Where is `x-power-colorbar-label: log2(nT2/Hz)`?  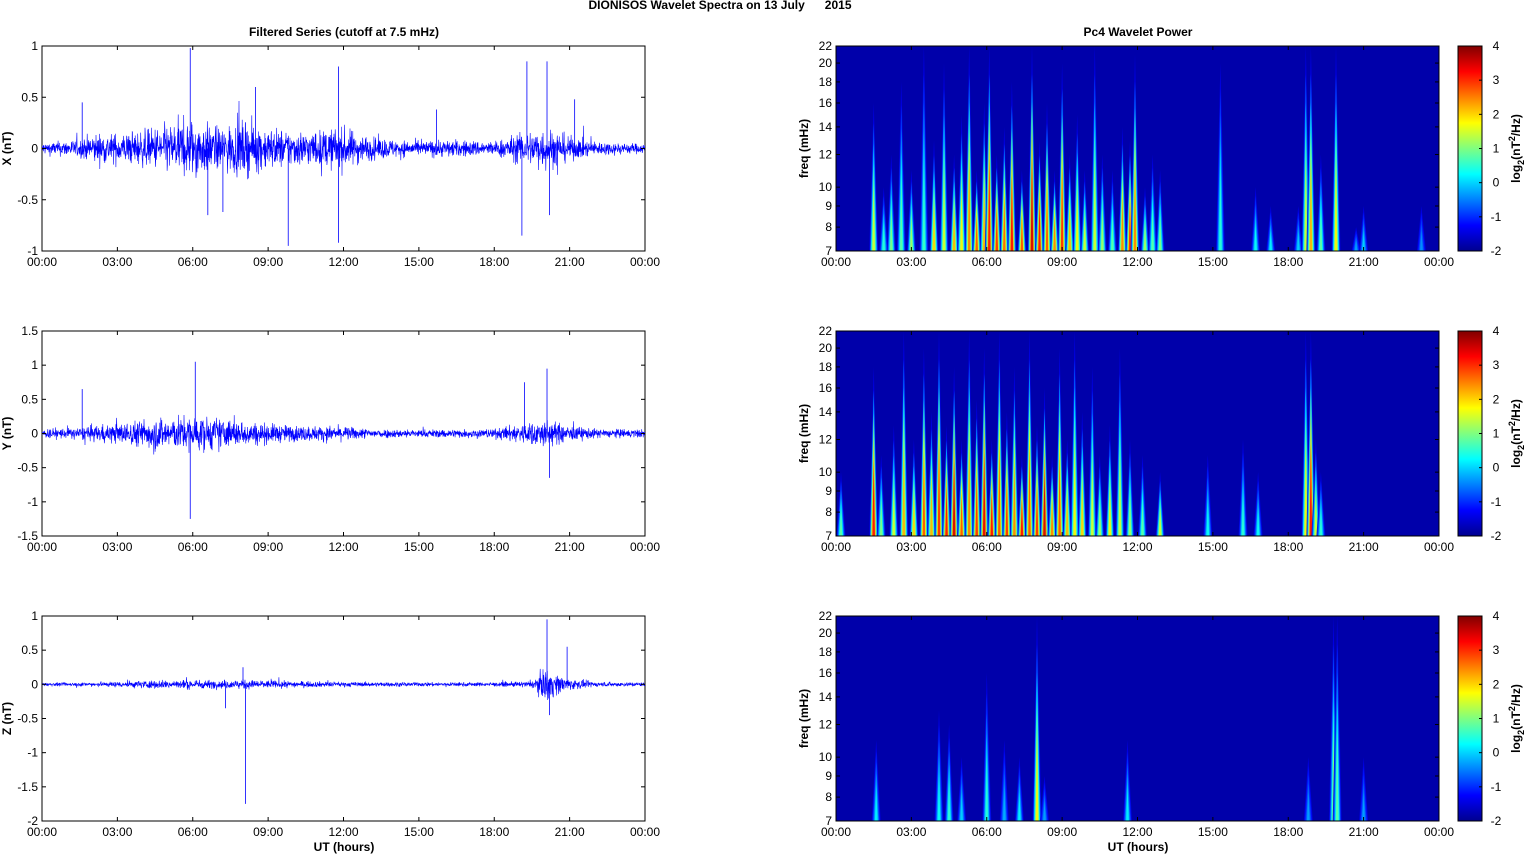
x-power-colorbar-label: log2(nT2/Hz) is located at coordinates (1516, 148).